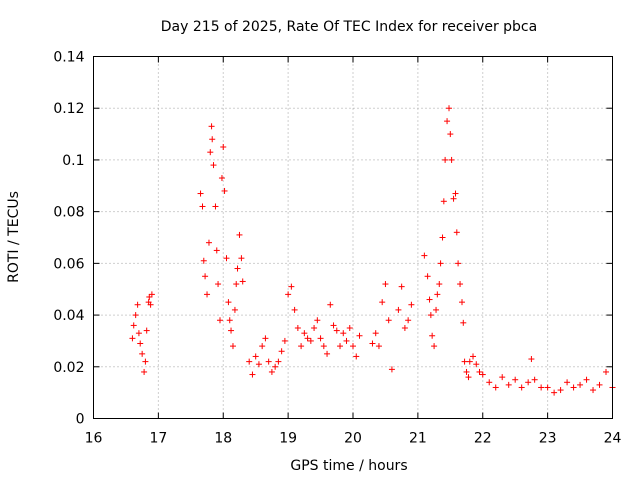 The width and height of the screenshot is (640, 480). Describe the element at coordinates (548, 439) in the screenshot. I see `x-tick-label: 23` at that location.